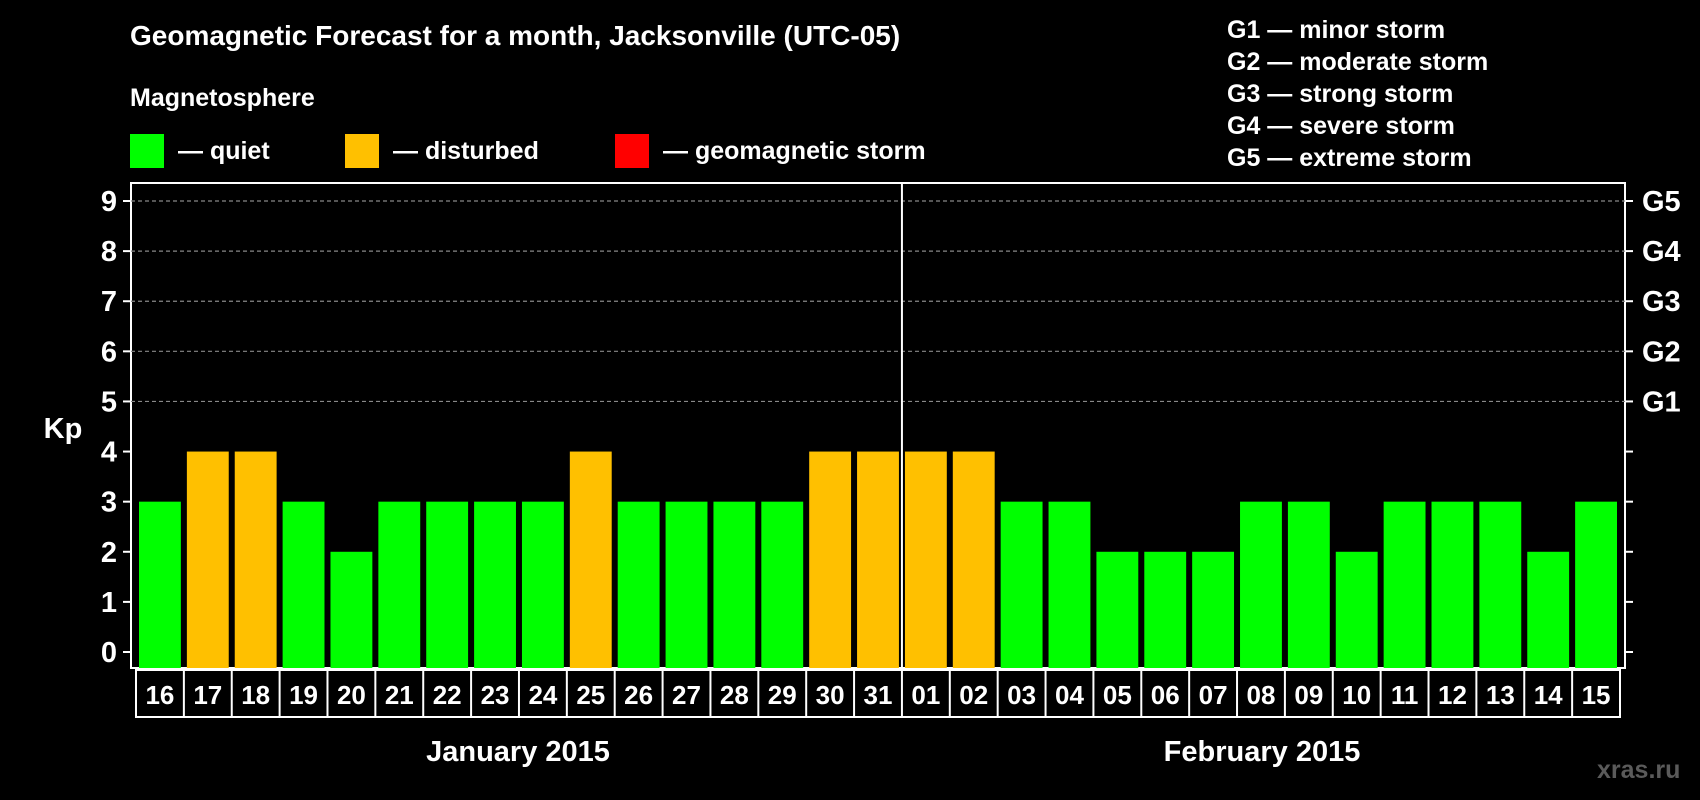 The width and height of the screenshot is (1700, 800). I want to click on x-tick-label: 05, so click(1117, 695).